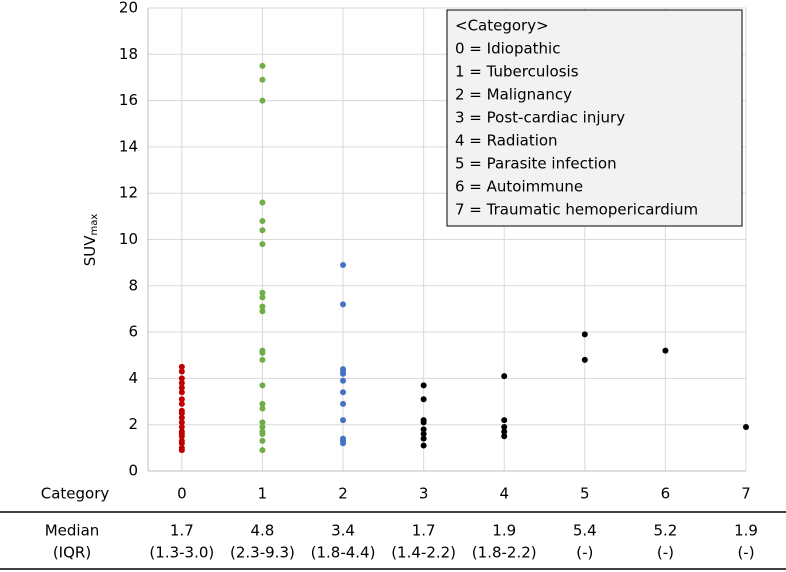 The height and width of the screenshot is (572, 786). I want to click on x-tick-label: 2, so click(343, 494).